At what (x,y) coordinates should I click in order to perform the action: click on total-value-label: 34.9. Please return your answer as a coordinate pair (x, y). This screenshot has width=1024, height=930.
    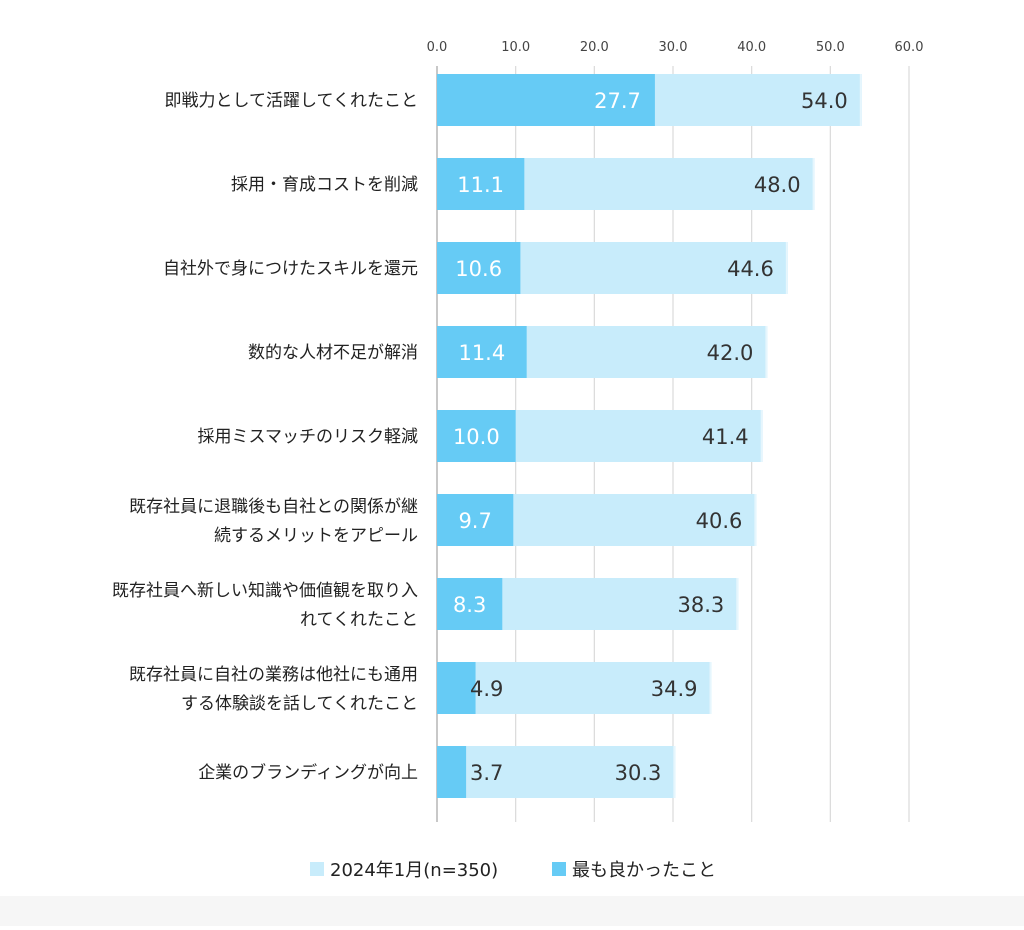
    Looking at the image, I should click on (674, 689).